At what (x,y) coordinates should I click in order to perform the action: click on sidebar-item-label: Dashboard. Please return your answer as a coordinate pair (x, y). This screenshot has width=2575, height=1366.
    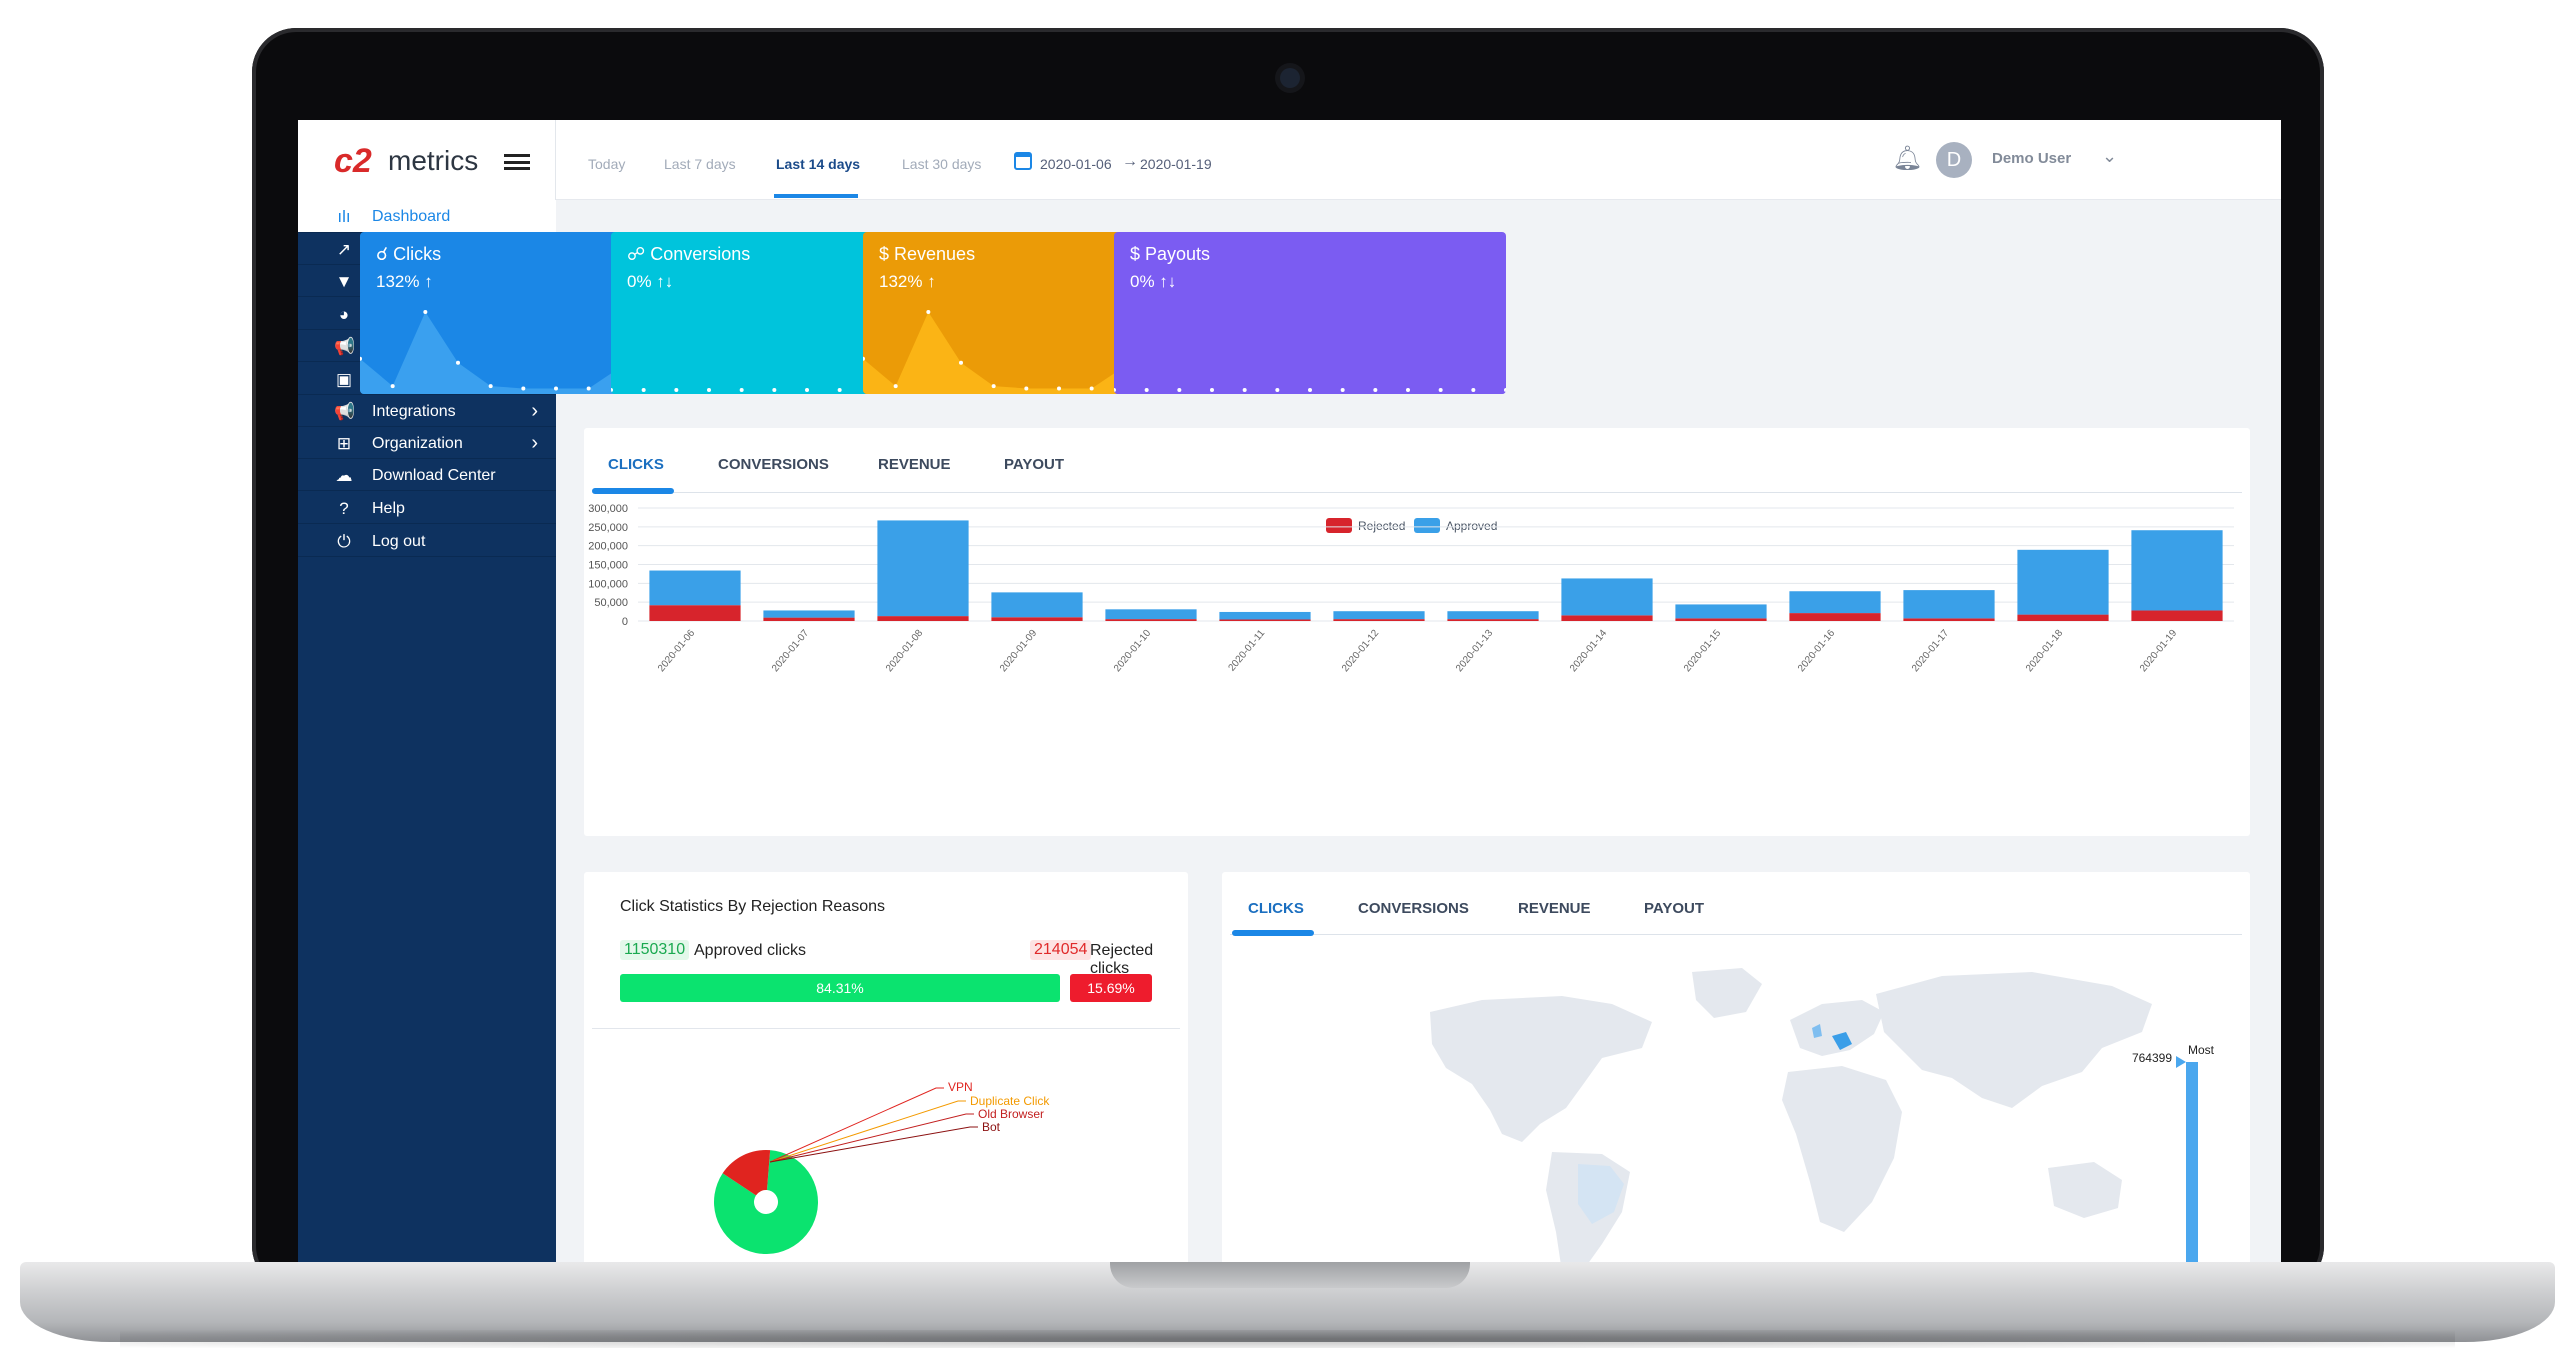
    Looking at the image, I should click on (411, 216).